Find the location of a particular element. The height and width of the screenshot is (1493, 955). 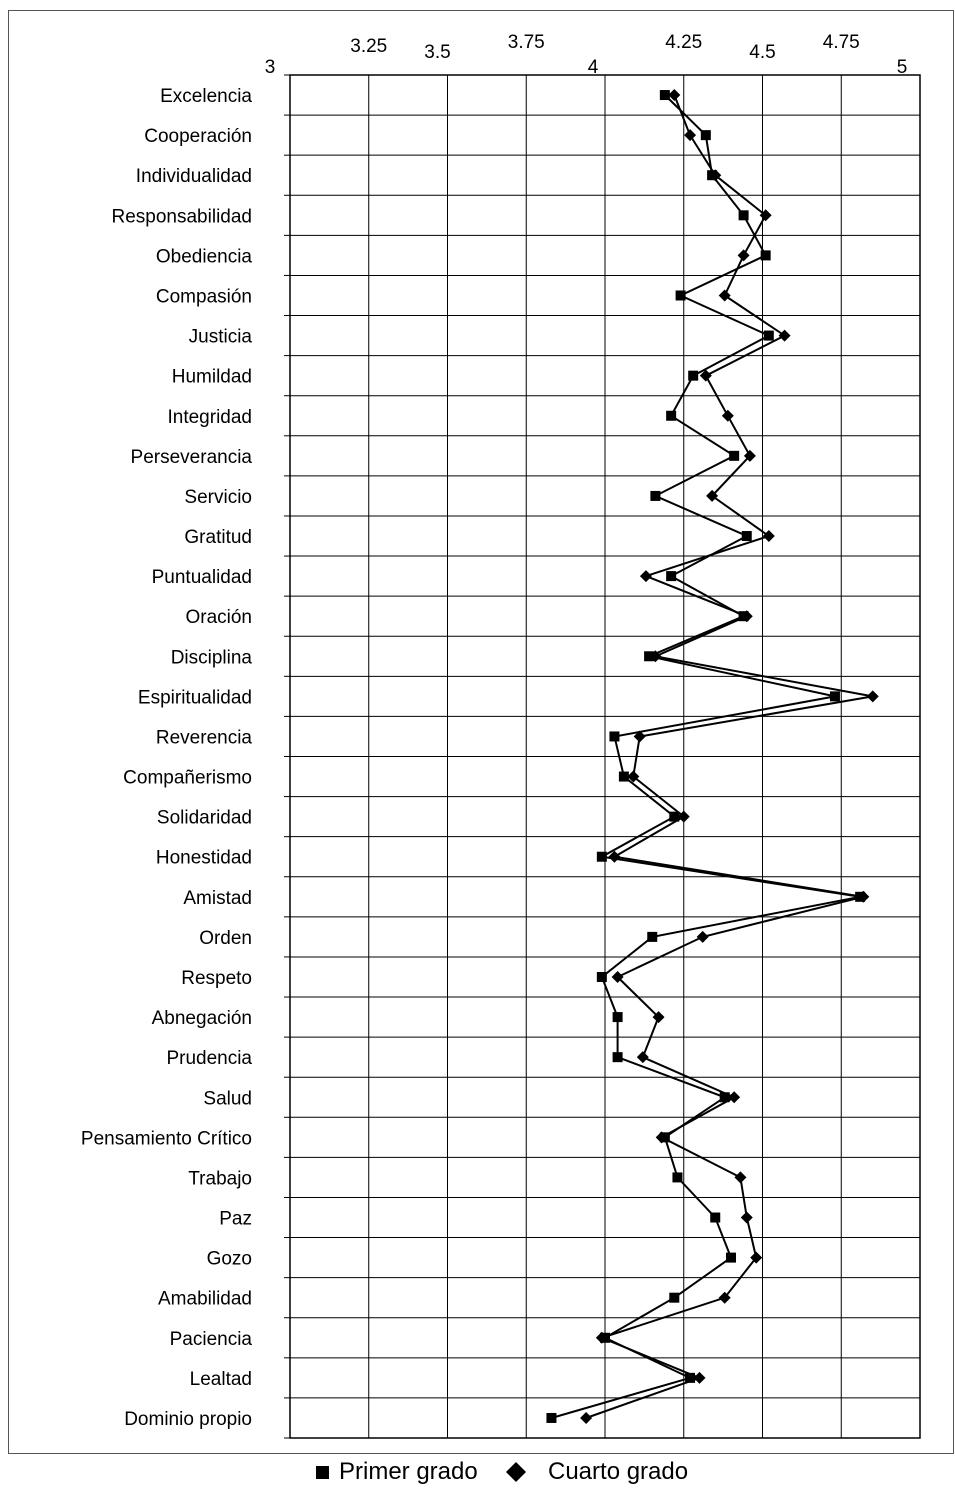

legend-square-marker is located at coordinates (322, 1472).